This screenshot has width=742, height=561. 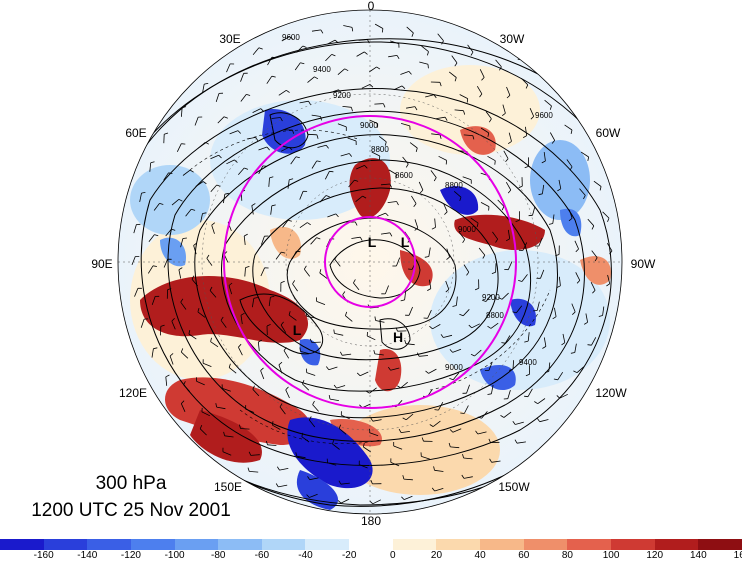 What do you see at coordinates (643, 264) in the screenshot?
I see `longitude-label: 90W` at bounding box center [643, 264].